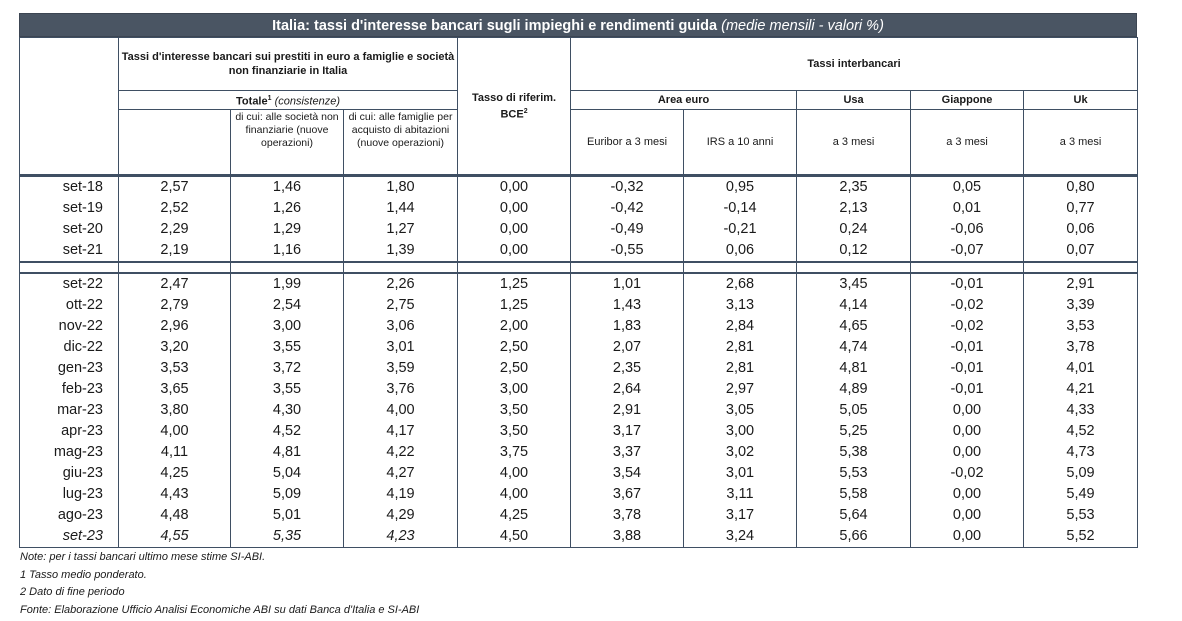 The width and height of the screenshot is (1182, 621). What do you see at coordinates (83, 574) in the screenshot?
I see `note-line: 1 Tasso medio ponderato.` at bounding box center [83, 574].